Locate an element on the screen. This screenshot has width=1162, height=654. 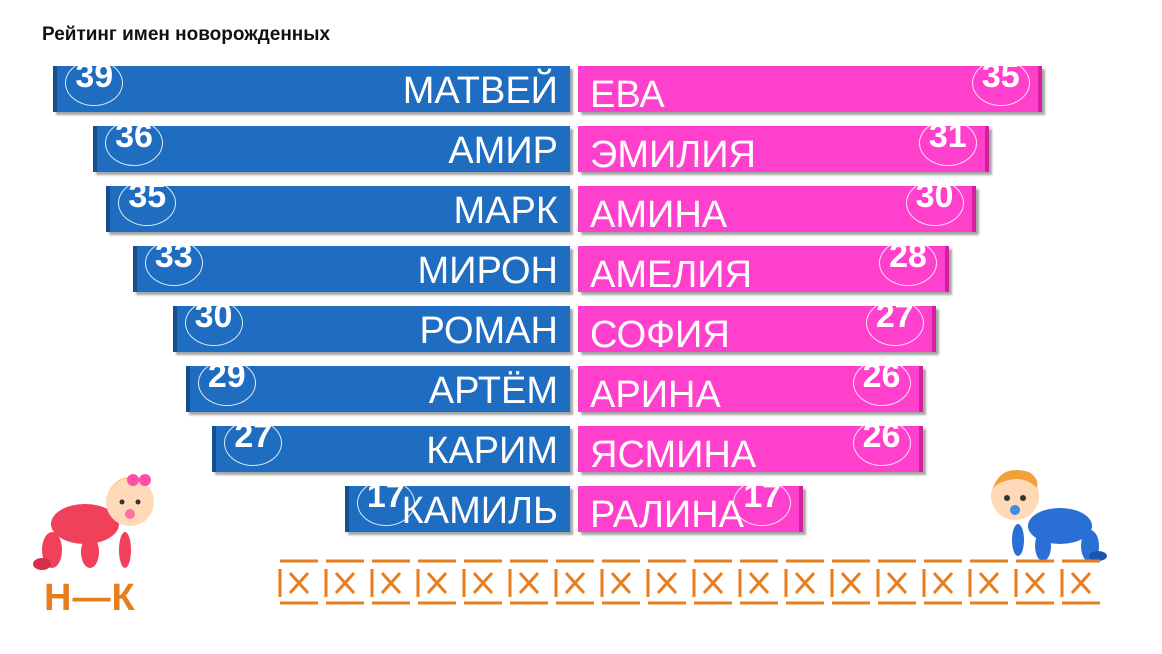
girl-name-label: ЯСМИНА is located at coordinates (673, 455).